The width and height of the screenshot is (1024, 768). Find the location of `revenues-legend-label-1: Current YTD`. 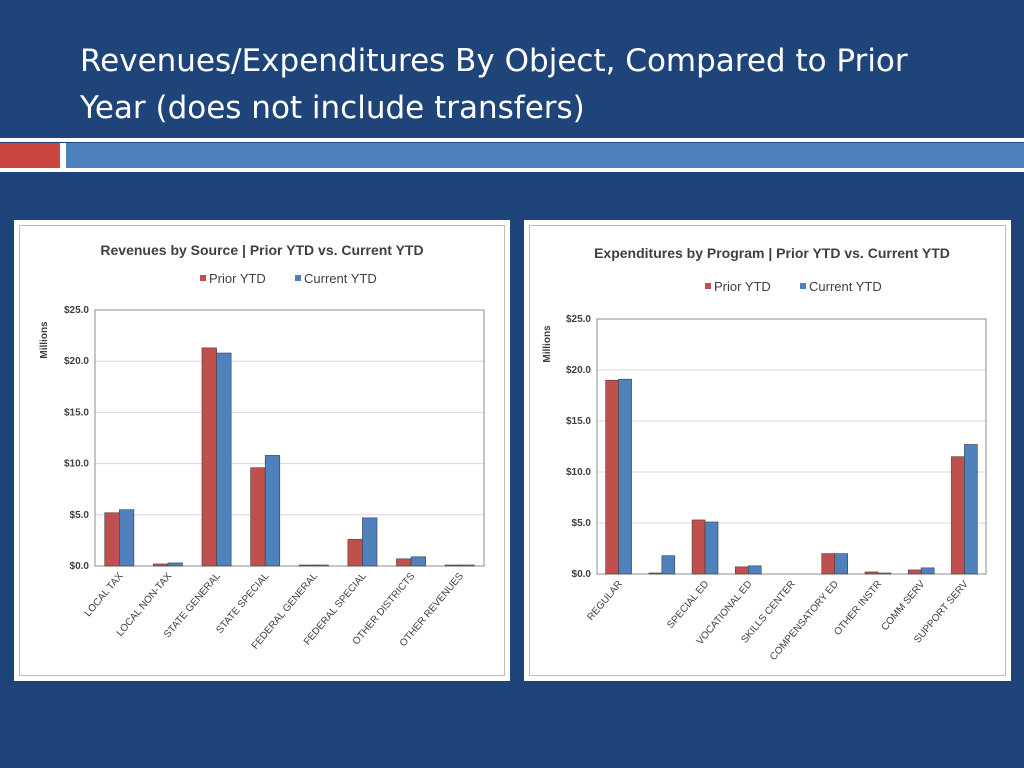

revenues-legend-label-1: Current YTD is located at coordinates (340, 278).